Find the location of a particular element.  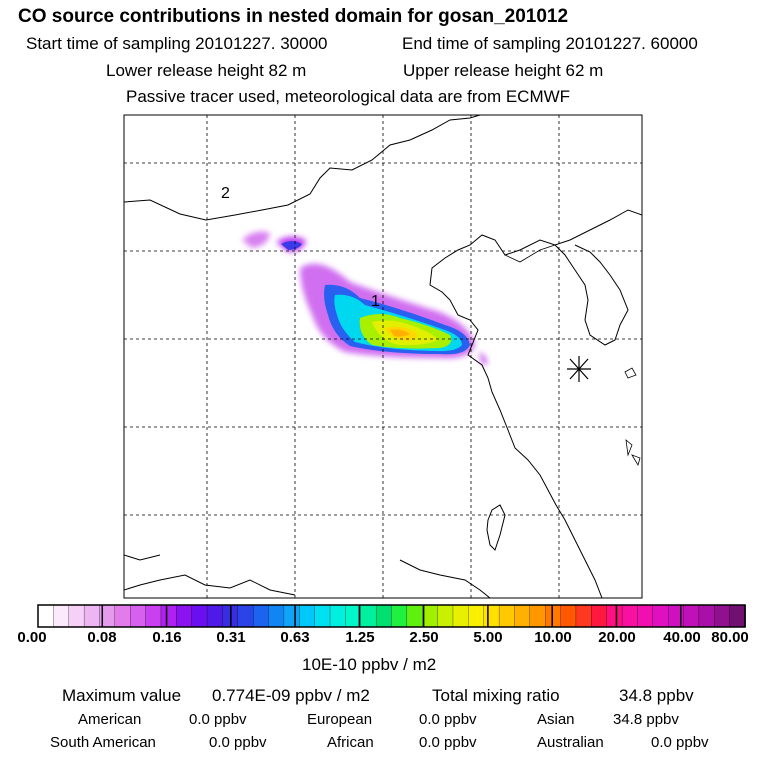

lower-release-label: Lower release height 82 m is located at coordinates (206, 70).